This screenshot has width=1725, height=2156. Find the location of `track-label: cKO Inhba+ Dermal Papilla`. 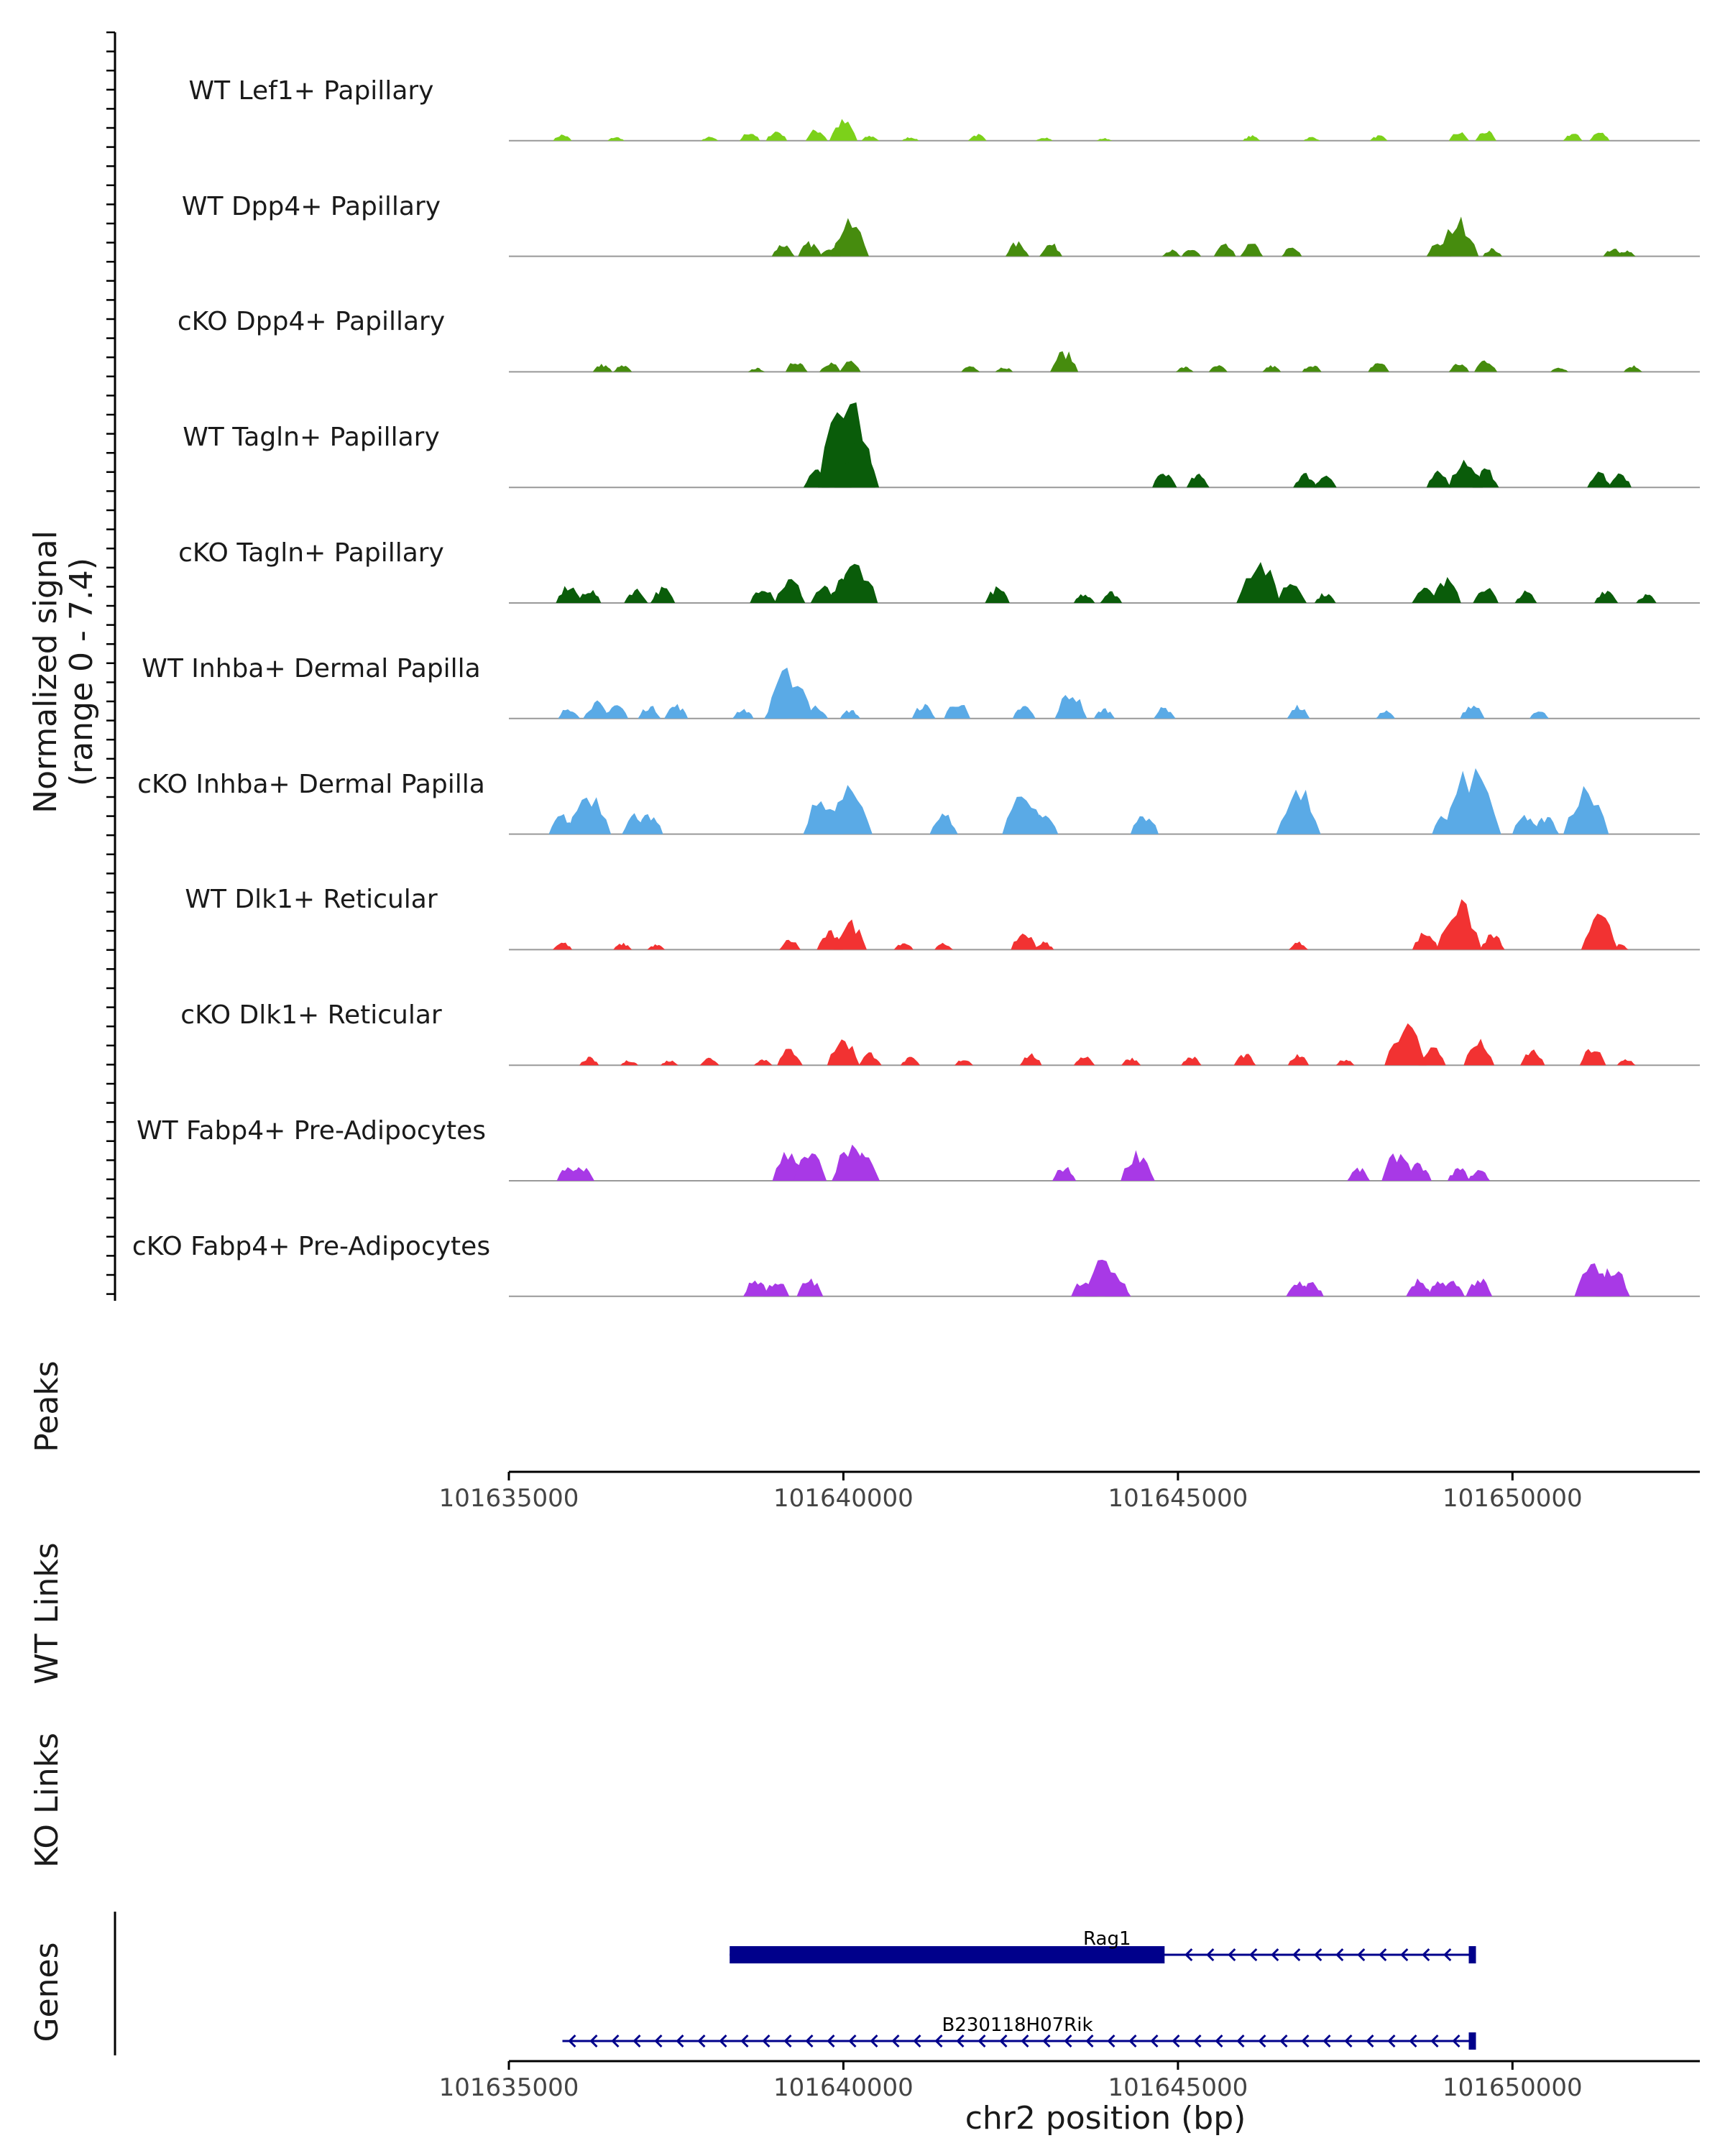

track-label: cKO Inhba+ Dermal Papilla is located at coordinates (311, 784).